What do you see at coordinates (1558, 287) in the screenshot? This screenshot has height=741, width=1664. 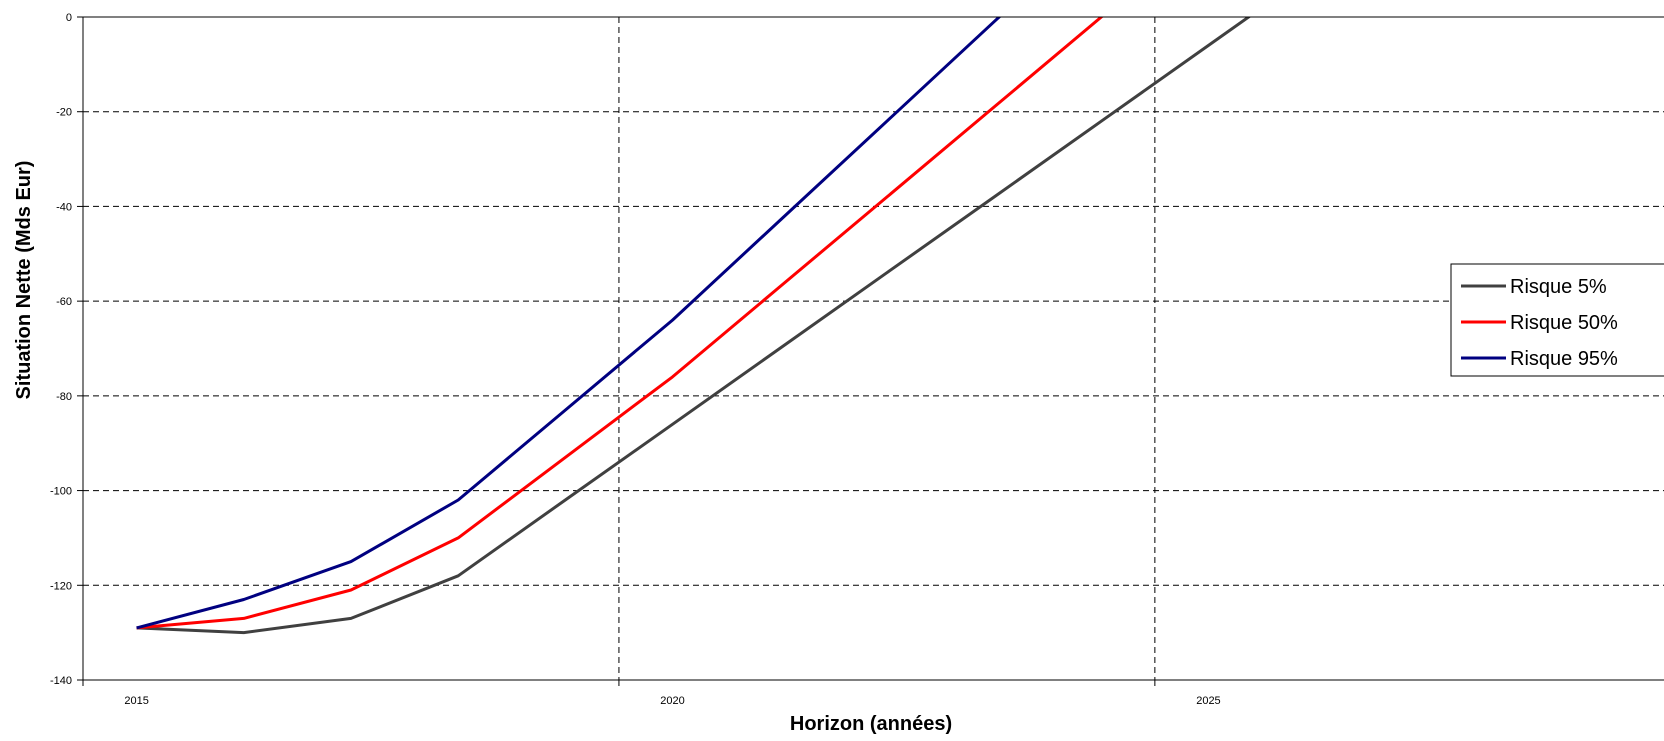 I see `legend-label: Risque 5%` at bounding box center [1558, 287].